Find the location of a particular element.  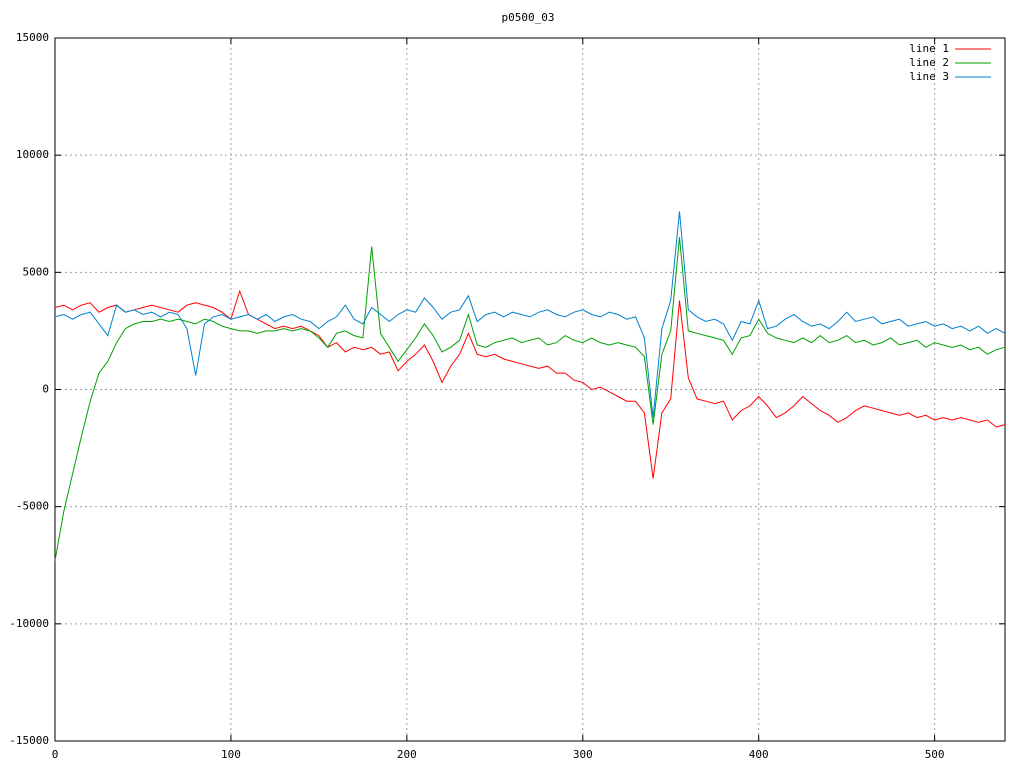

legend-label: line 3 is located at coordinates (929, 76).